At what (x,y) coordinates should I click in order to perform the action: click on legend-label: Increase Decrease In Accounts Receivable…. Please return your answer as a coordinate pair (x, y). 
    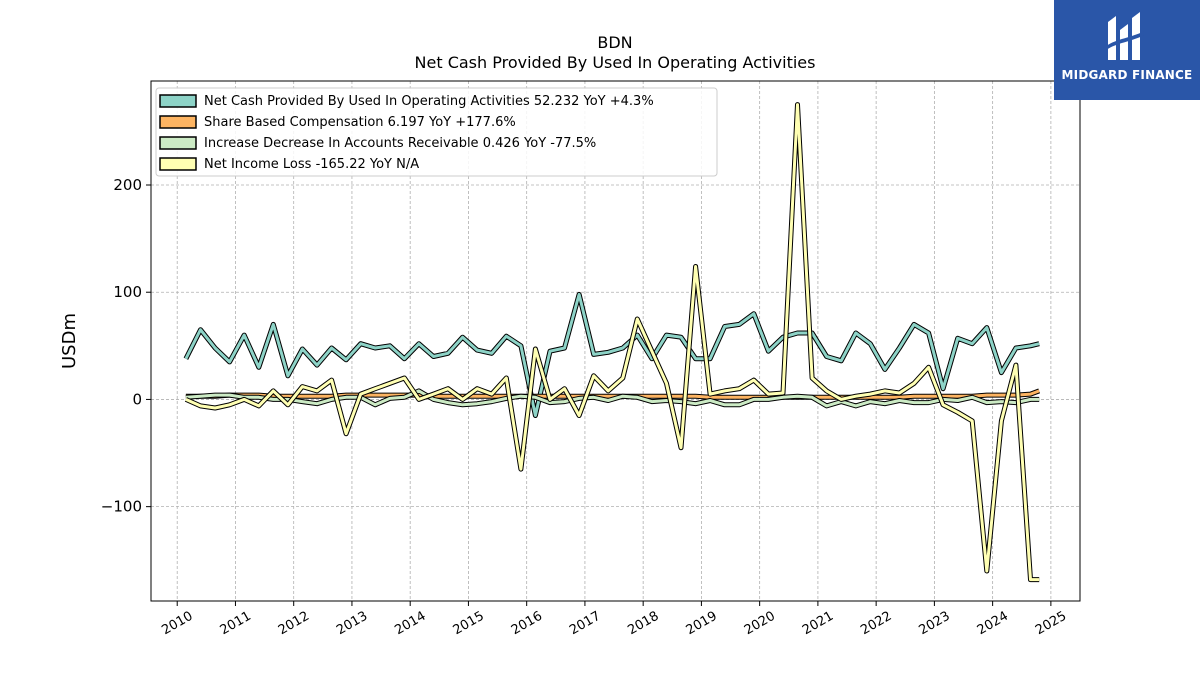
    Looking at the image, I should click on (400, 143).